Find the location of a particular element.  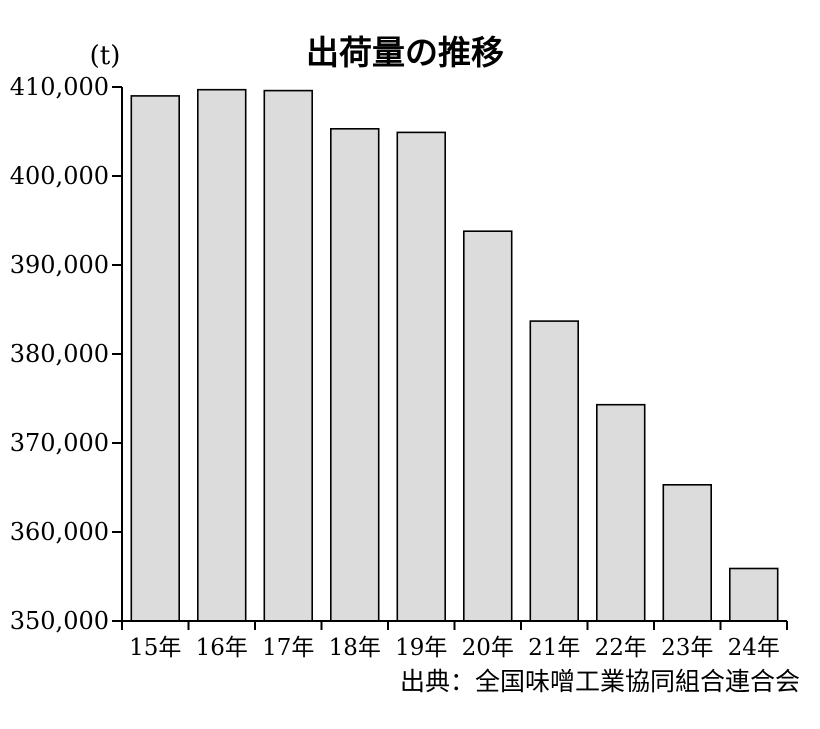

bar-23年 is located at coordinates (687, 552).